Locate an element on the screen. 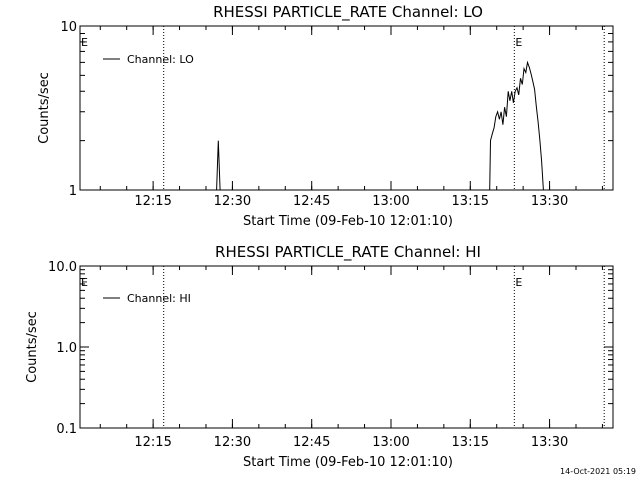 This screenshot has width=640, height=480. series-lo is located at coordinates (380, 125).